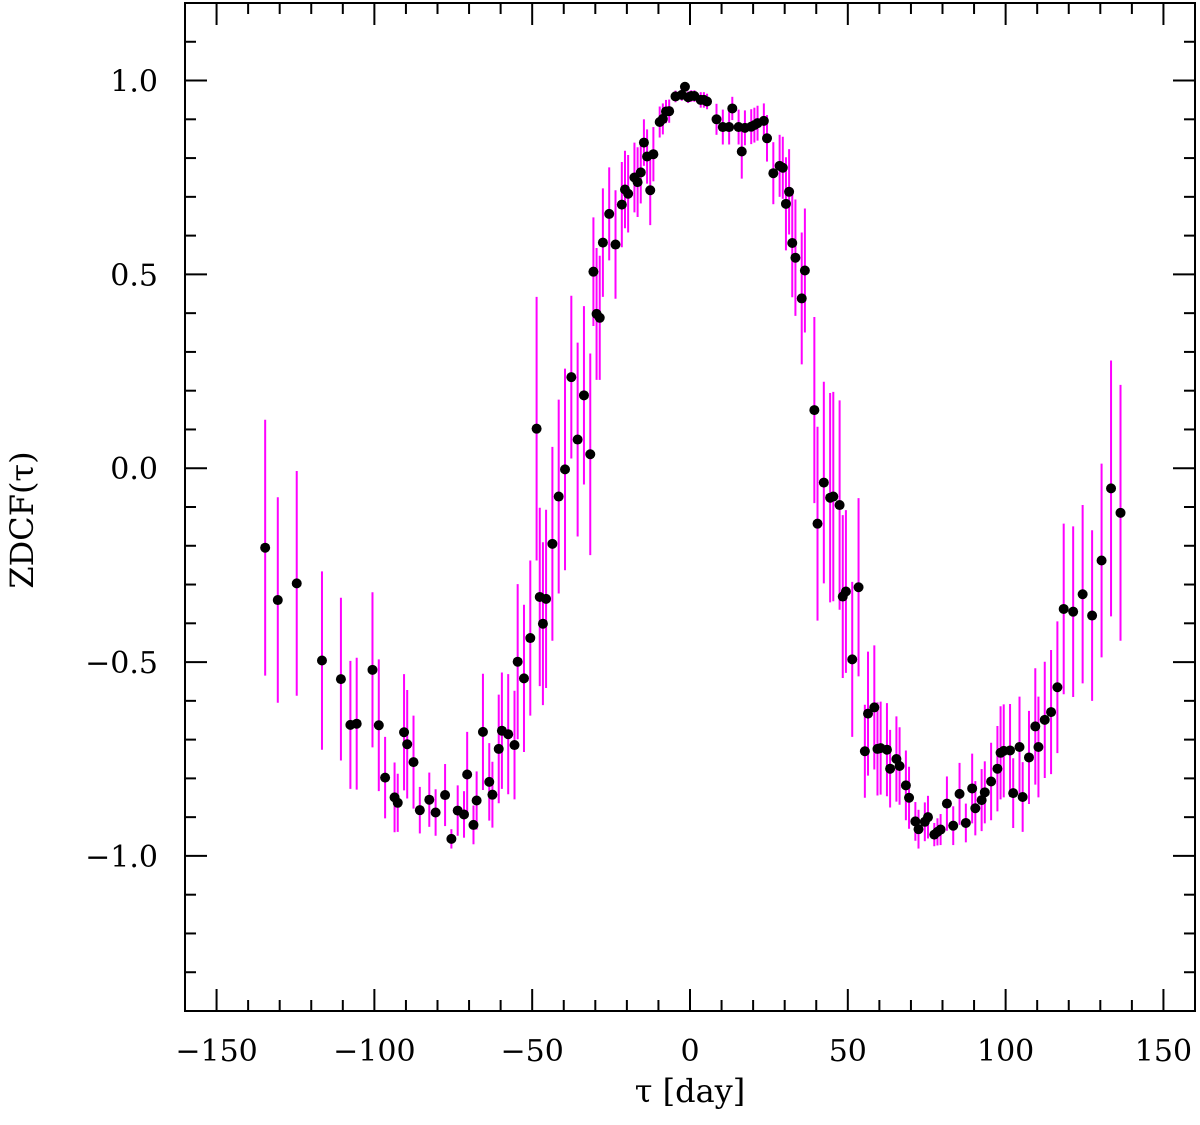 This screenshot has height=1125, width=1200. I want to click on x-tick-label: 150, so click(1163, 1051).